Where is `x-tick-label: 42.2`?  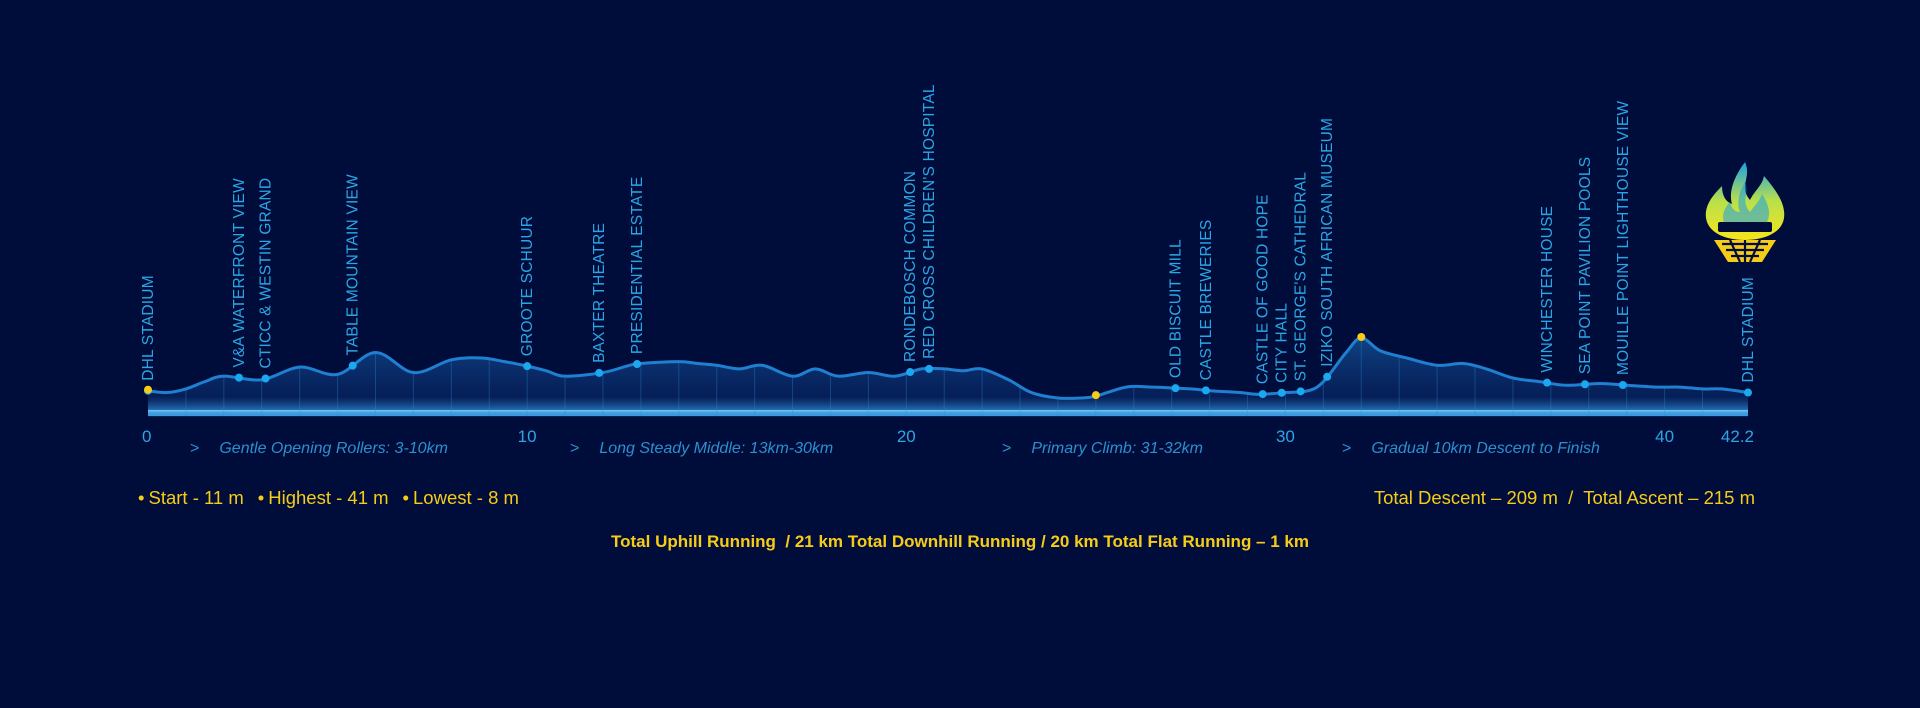
x-tick-label: 42.2 is located at coordinates (1737, 436).